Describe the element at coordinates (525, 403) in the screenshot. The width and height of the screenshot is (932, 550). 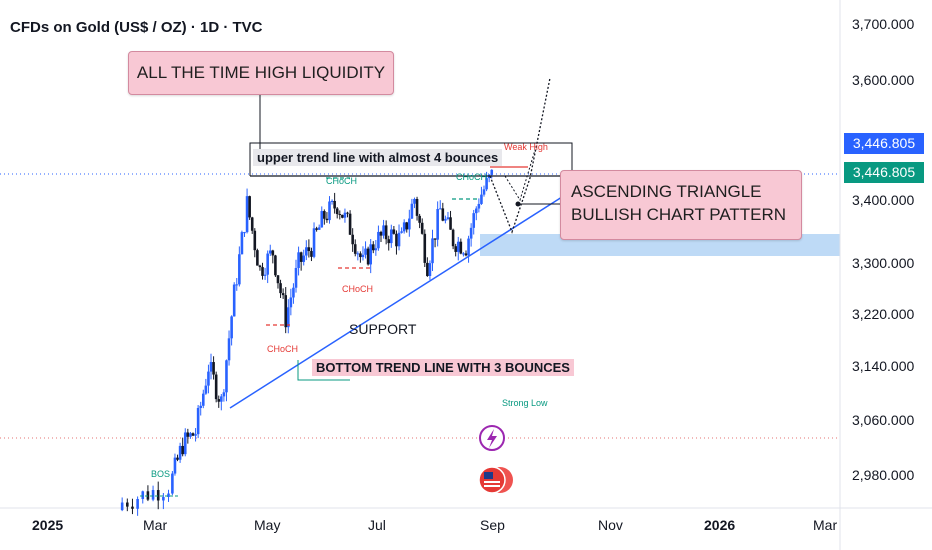
I see `strong-low-label: Strong Low` at that location.